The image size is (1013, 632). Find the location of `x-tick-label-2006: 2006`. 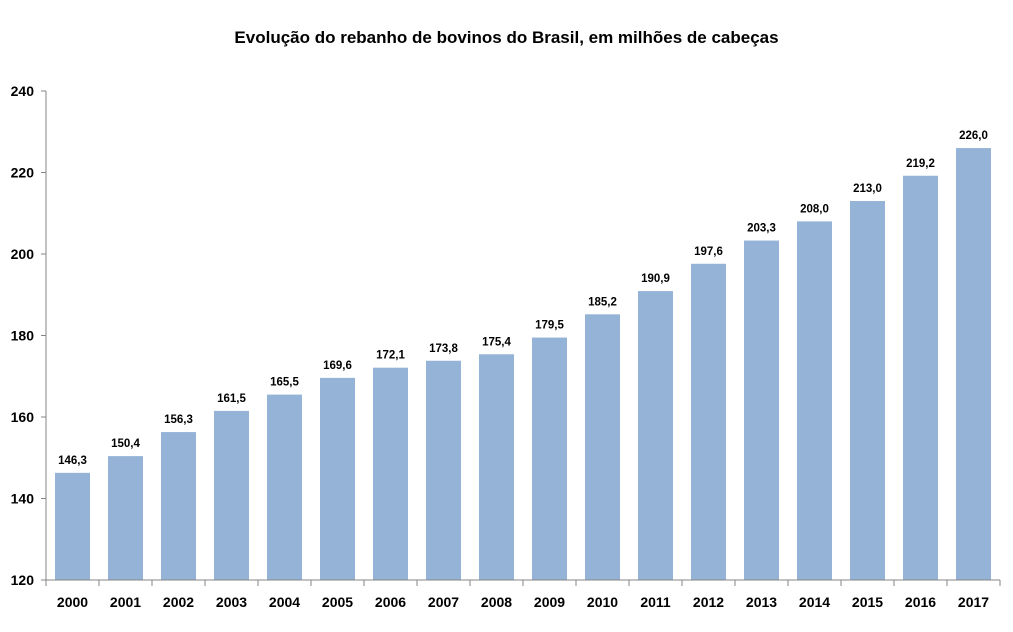

x-tick-label-2006: 2006 is located at coordinates (390, 602).